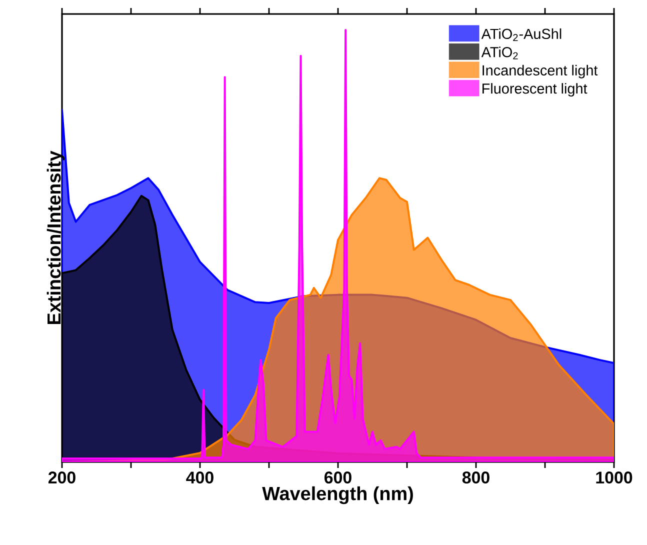  What do you see at coordinates (499, 53) in the screenshot?
I see `legend-label: ATiO$_{2}$` at bounding box center [499, 53].